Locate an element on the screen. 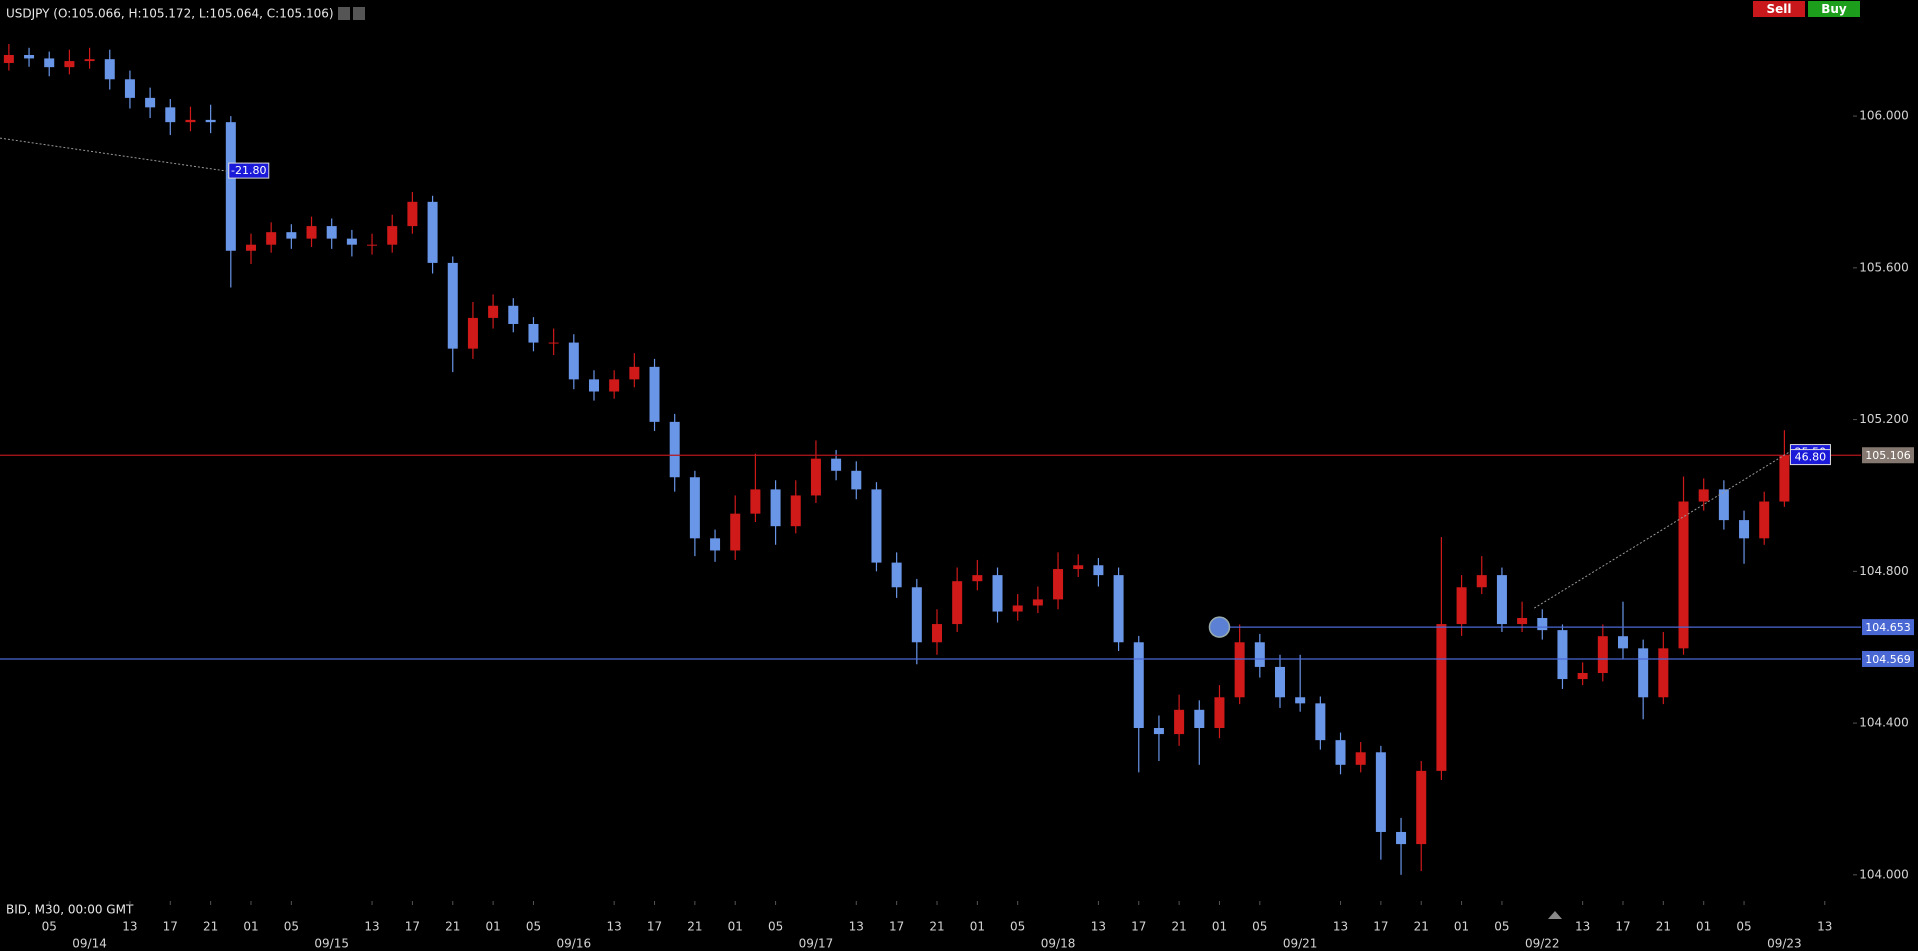 Image resolution: width=1918 pixels, height=951 pixels. buy-button: Buy is located at coordinates (1834, 9).